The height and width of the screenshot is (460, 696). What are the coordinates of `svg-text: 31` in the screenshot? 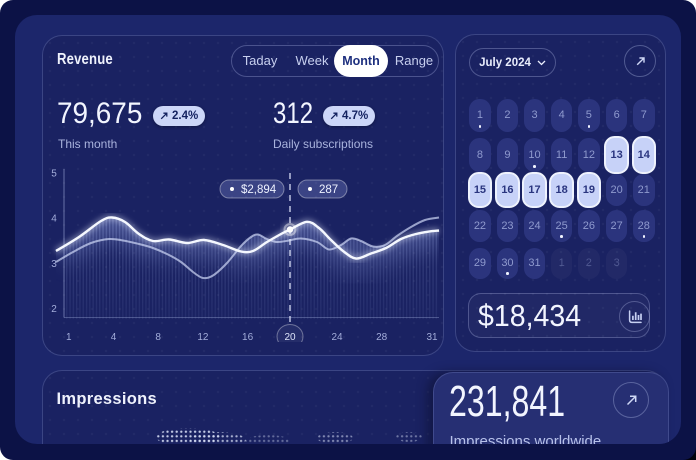 It's located at (432, 337).